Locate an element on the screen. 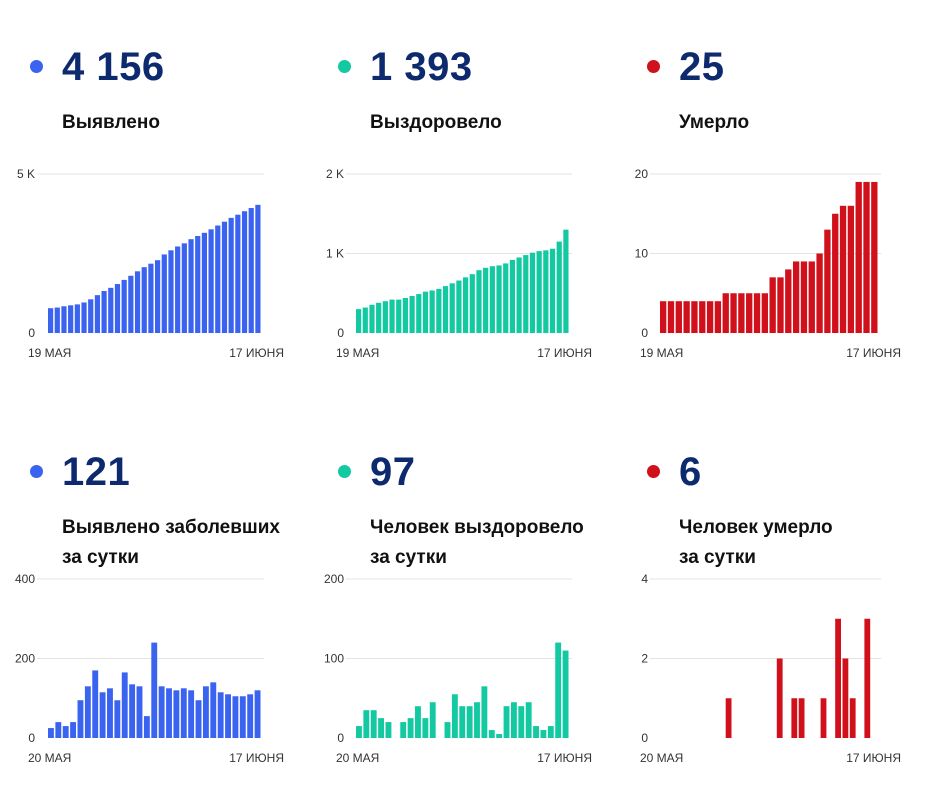  stat-value: 97 is located at coordinates (393, 472).